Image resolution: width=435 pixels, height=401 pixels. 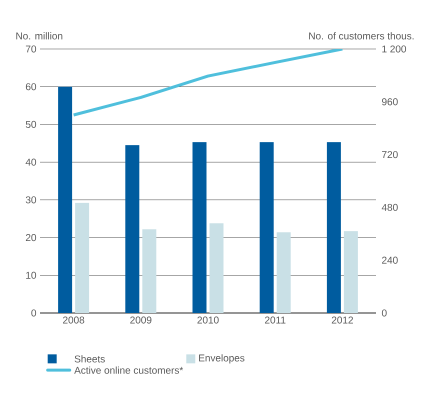 I want to click on y-tick-label: 40, so click(x=31, y=162).